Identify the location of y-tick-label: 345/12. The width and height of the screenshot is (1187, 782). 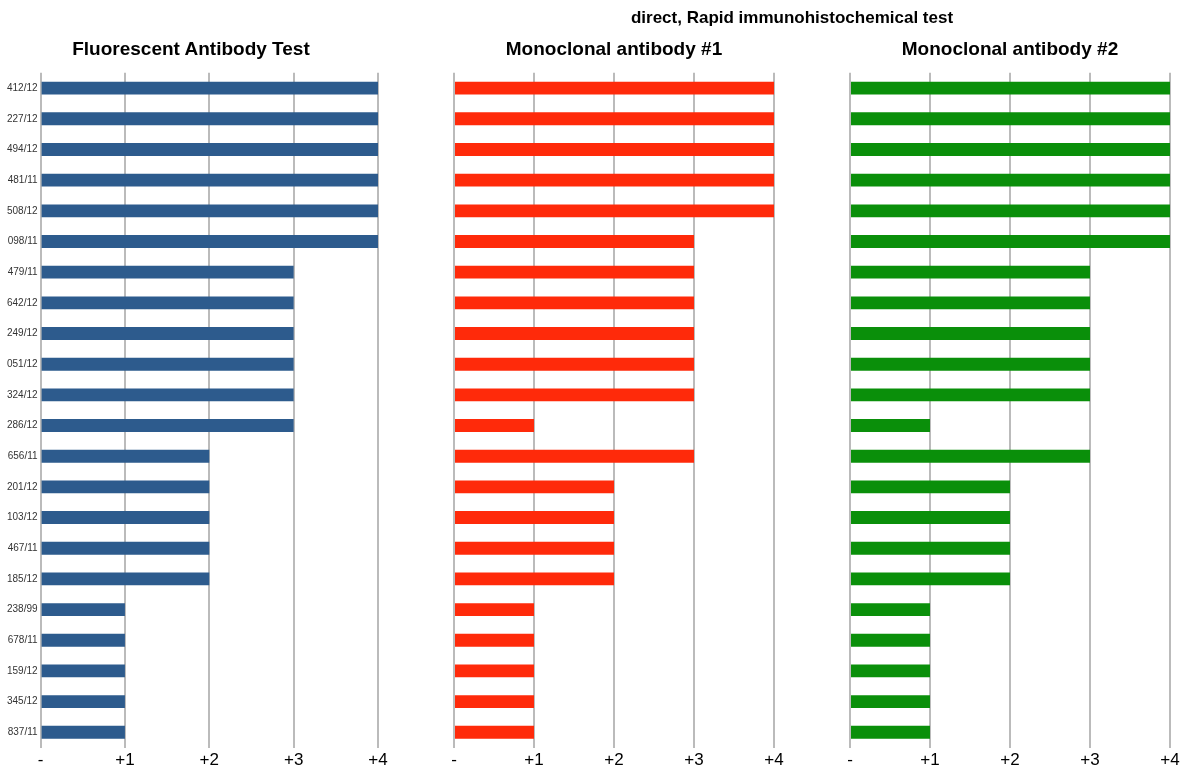
(22, 701).